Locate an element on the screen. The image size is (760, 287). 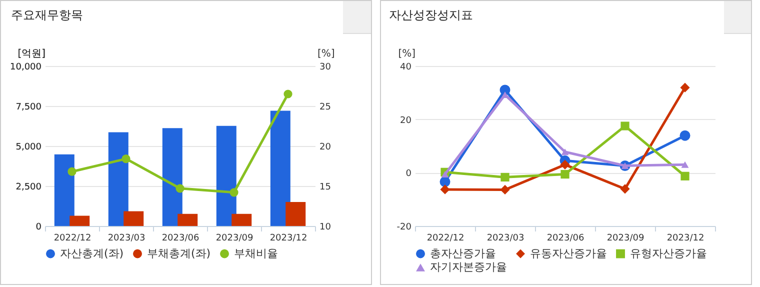
chart-title: 주요재무항목 is located at coordinates (47, 15).